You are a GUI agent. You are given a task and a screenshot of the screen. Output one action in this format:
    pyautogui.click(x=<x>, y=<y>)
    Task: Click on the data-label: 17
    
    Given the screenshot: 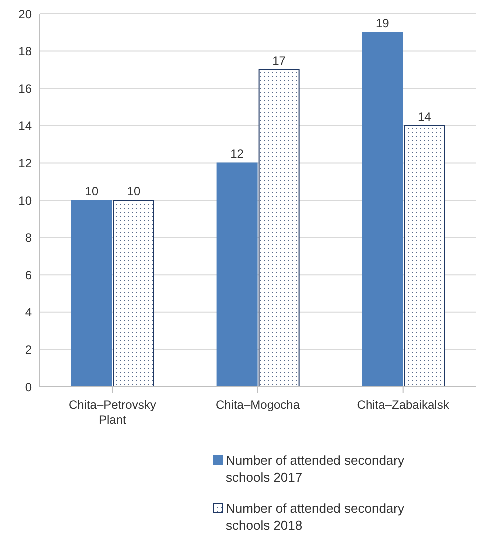 What is the action you would take?
    pyautogui.click(x=279, y=61)
    